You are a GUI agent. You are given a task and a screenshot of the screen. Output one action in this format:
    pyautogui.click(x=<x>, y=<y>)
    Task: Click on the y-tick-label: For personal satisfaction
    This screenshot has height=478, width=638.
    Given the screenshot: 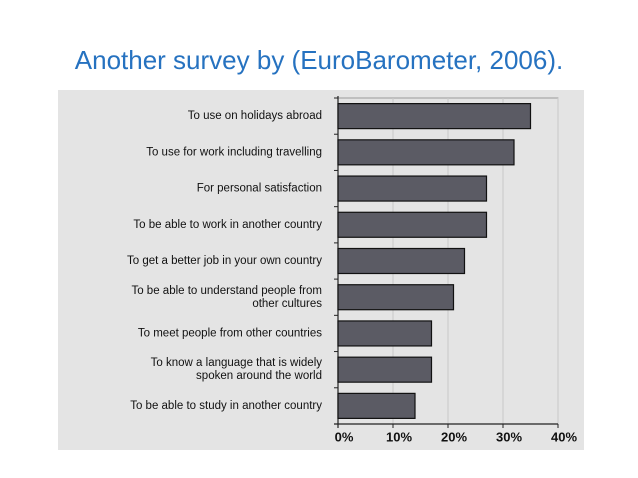 What is the action you would take?
    pyautogui.click(x=259, y=189)
    